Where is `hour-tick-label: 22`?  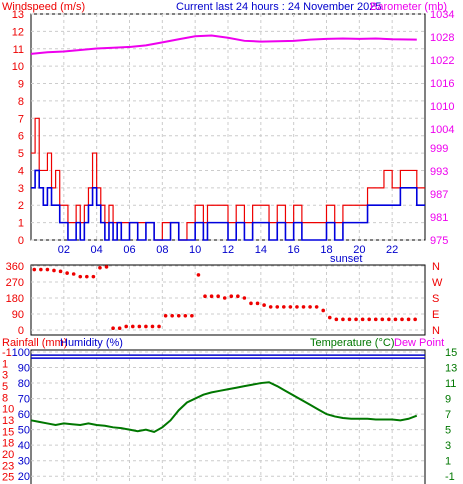
hour-tick-label: 22 is located at coordinates (392, 250).